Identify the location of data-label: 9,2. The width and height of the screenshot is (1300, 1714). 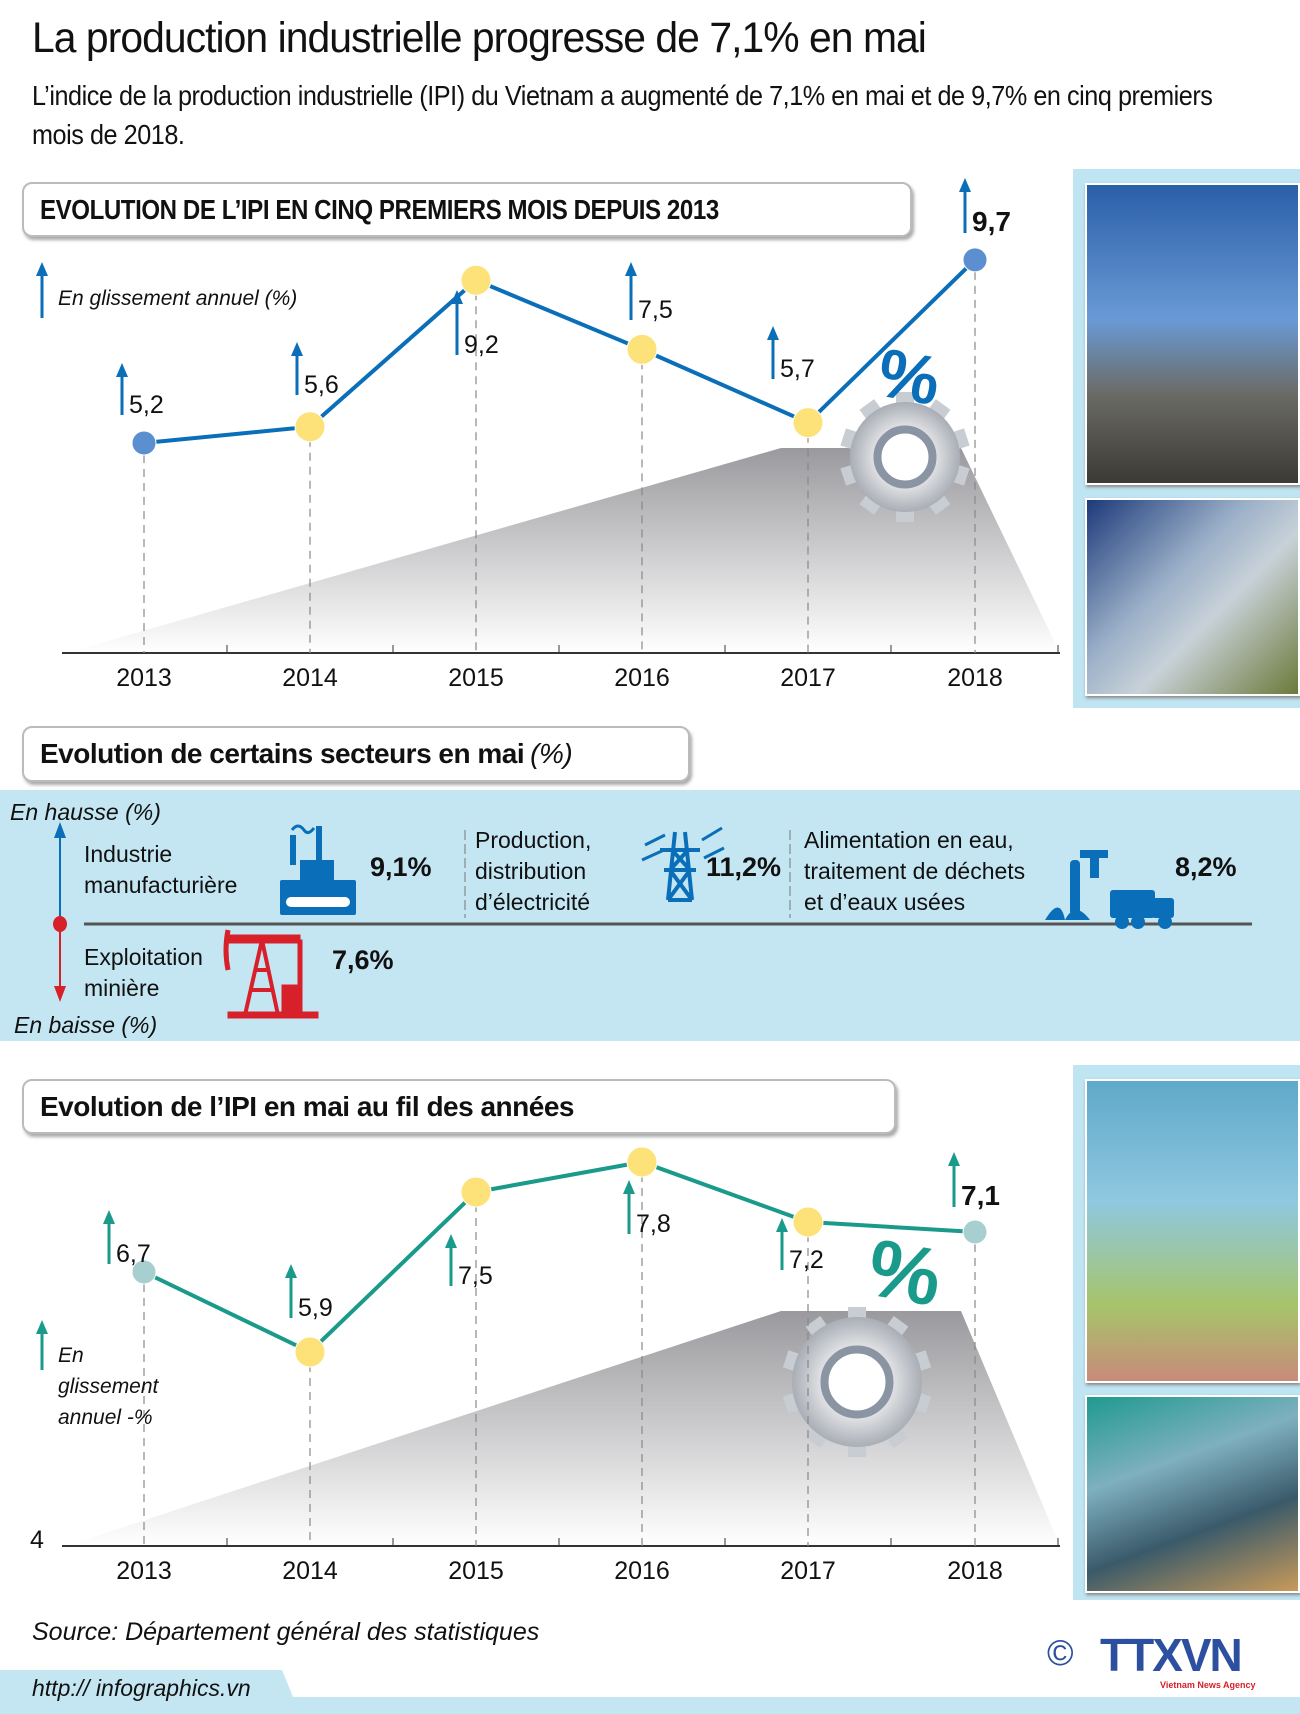
(481, 345).